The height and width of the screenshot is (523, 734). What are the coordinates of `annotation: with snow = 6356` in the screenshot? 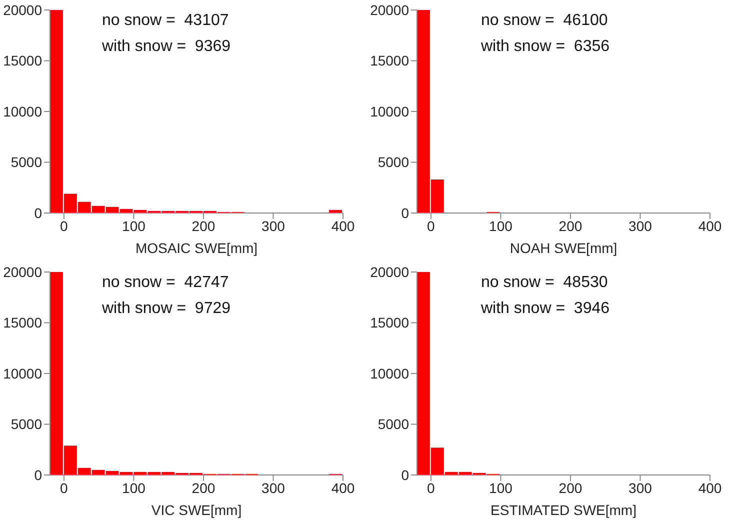 It's located at (545, 47).